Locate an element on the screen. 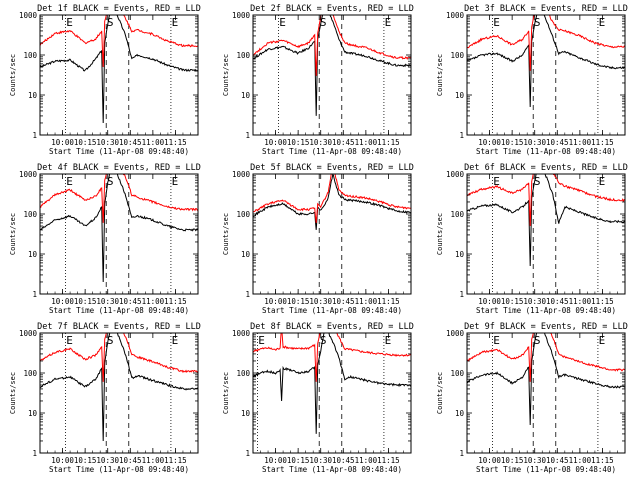  lld-series-line is located at coordinates (119, 198).